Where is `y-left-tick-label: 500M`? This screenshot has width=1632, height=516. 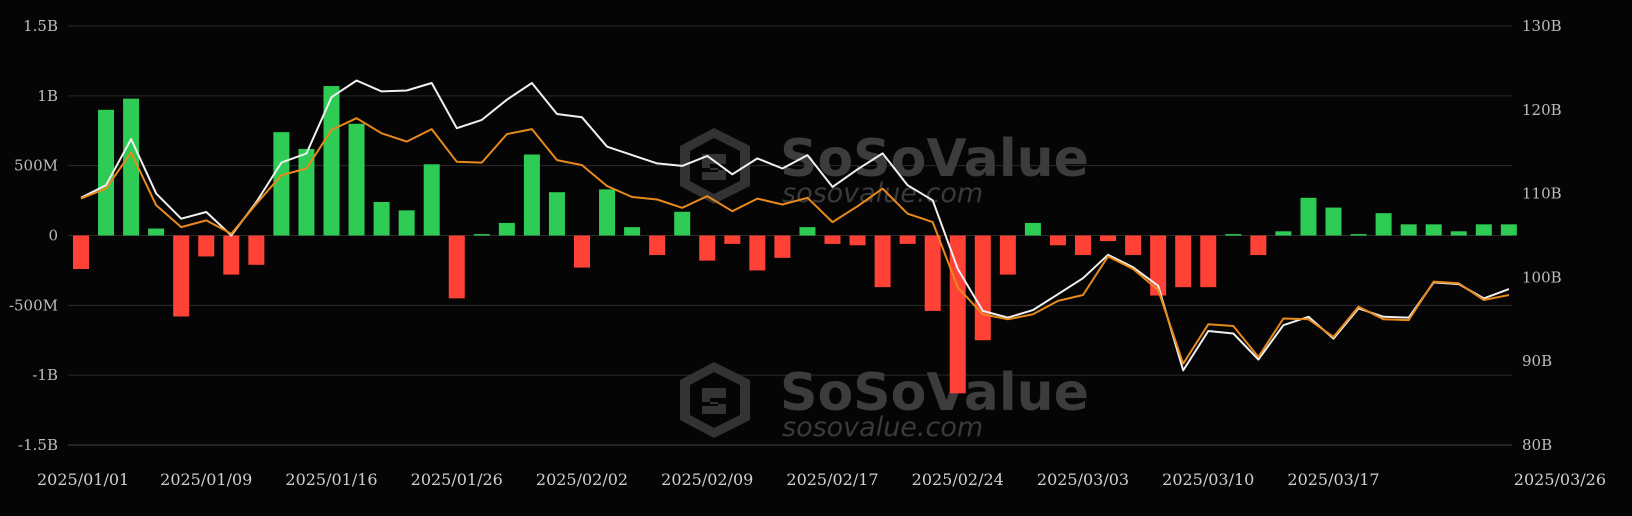
y-left-tick-label: 500M is located at coordinates (36, 166).